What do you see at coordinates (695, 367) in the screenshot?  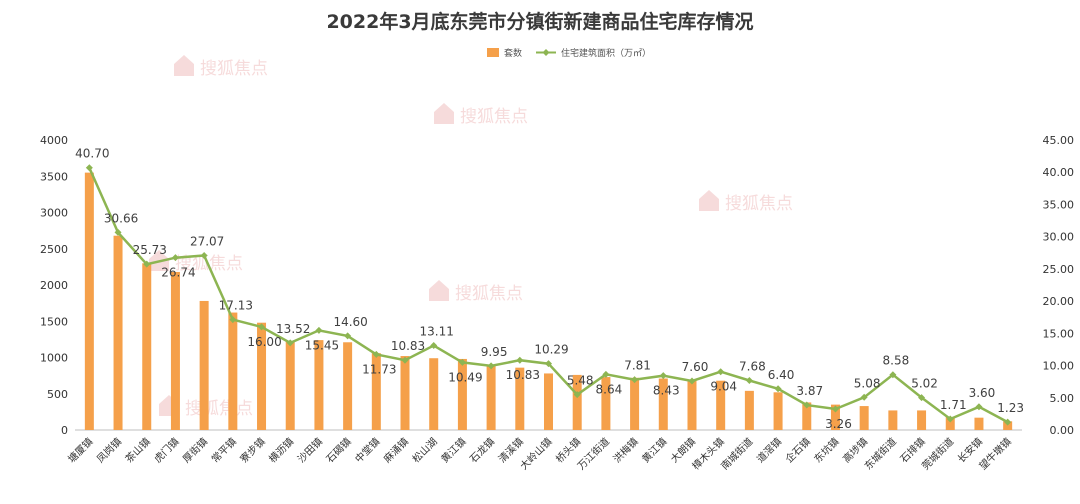 I see `data-label: 7.60` at bounding box center [695, 367].